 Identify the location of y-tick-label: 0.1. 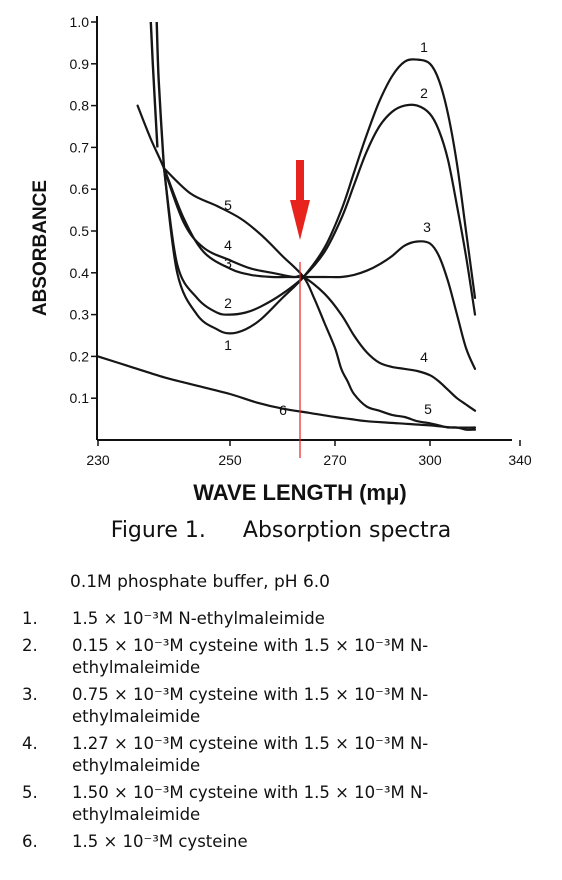
(80, 398).